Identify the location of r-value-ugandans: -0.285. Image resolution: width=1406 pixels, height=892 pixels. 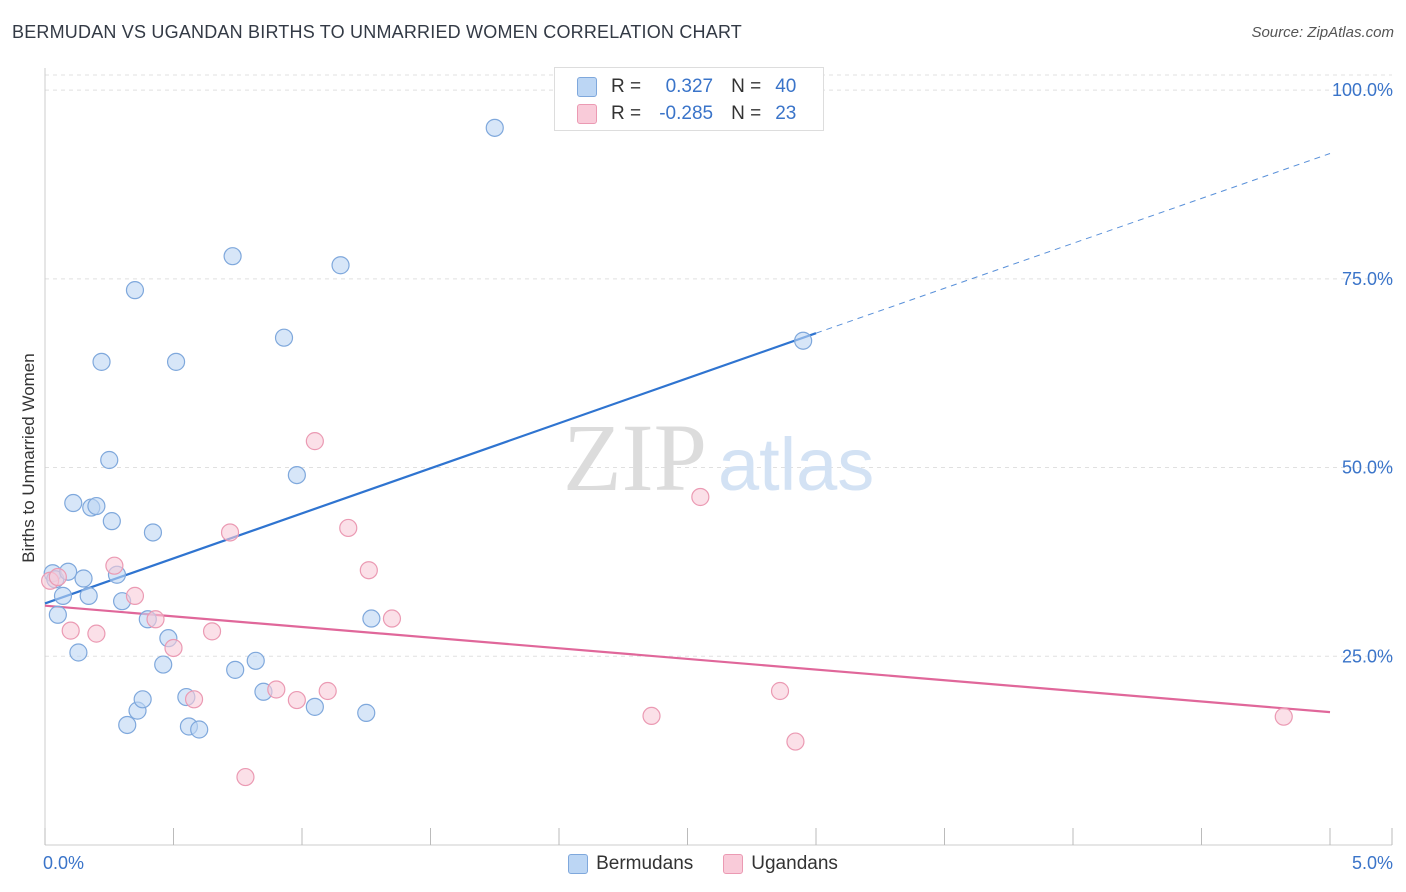
(686, 113).